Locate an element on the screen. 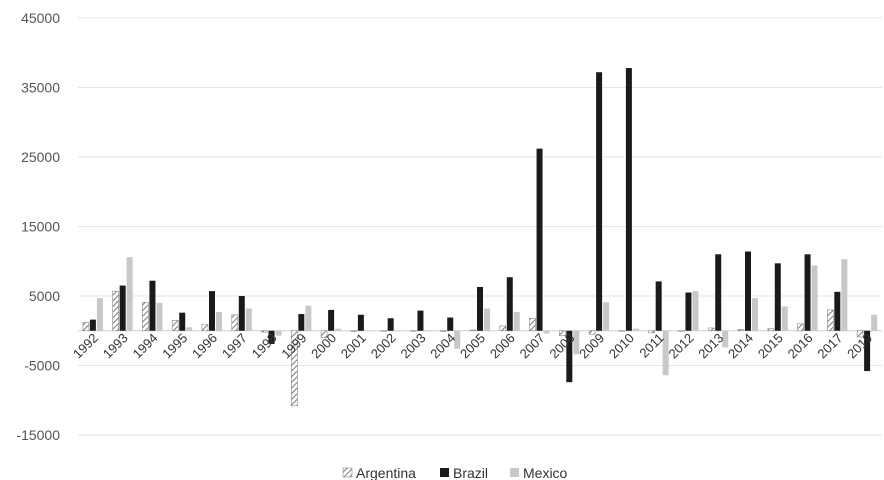 This screenshot has height=480, width=884. bar-mexico-2009 is located at coordinates (606, 316).